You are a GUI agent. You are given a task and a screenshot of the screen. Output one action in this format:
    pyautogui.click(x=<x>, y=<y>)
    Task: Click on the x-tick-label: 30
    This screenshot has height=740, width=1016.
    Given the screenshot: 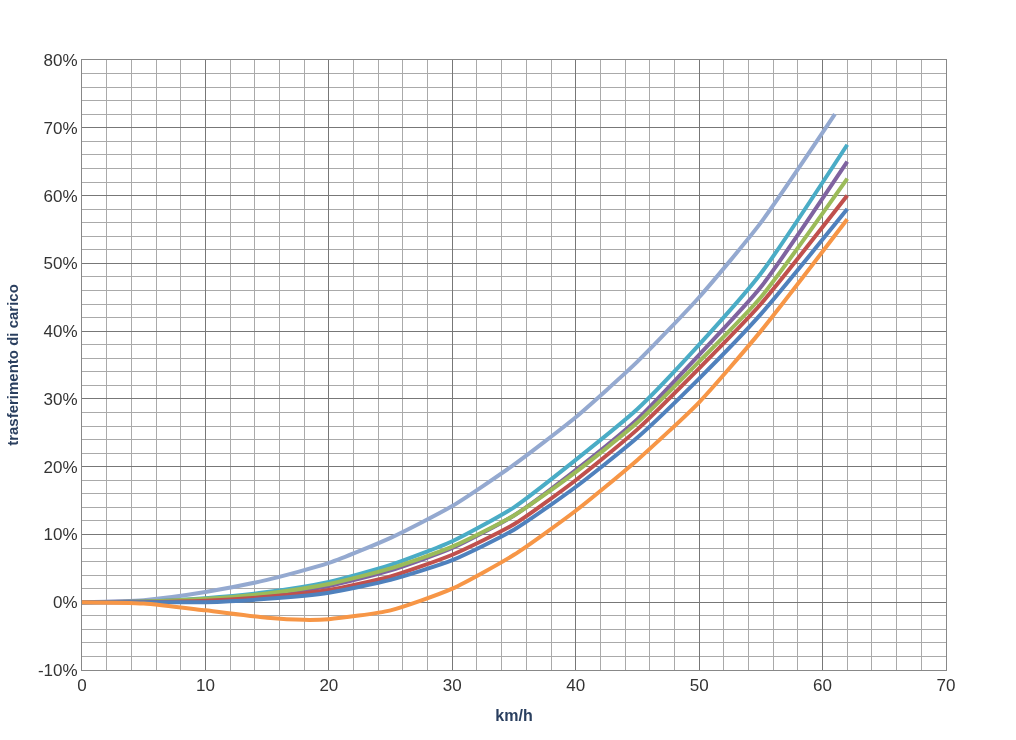 What is the action you would take?
    pyautogui.click(x=452, y=686)
    